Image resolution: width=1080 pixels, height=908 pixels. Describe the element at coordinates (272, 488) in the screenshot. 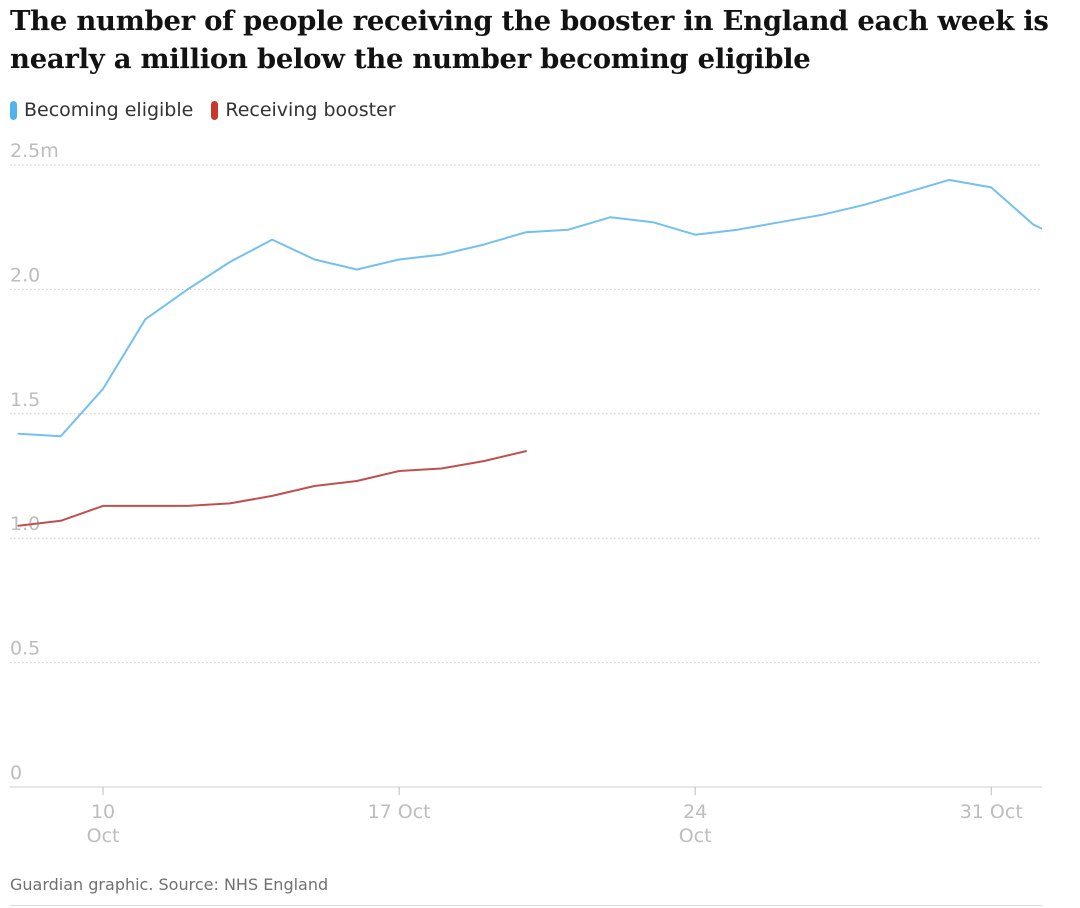

I see `series-line-booster` at that location.